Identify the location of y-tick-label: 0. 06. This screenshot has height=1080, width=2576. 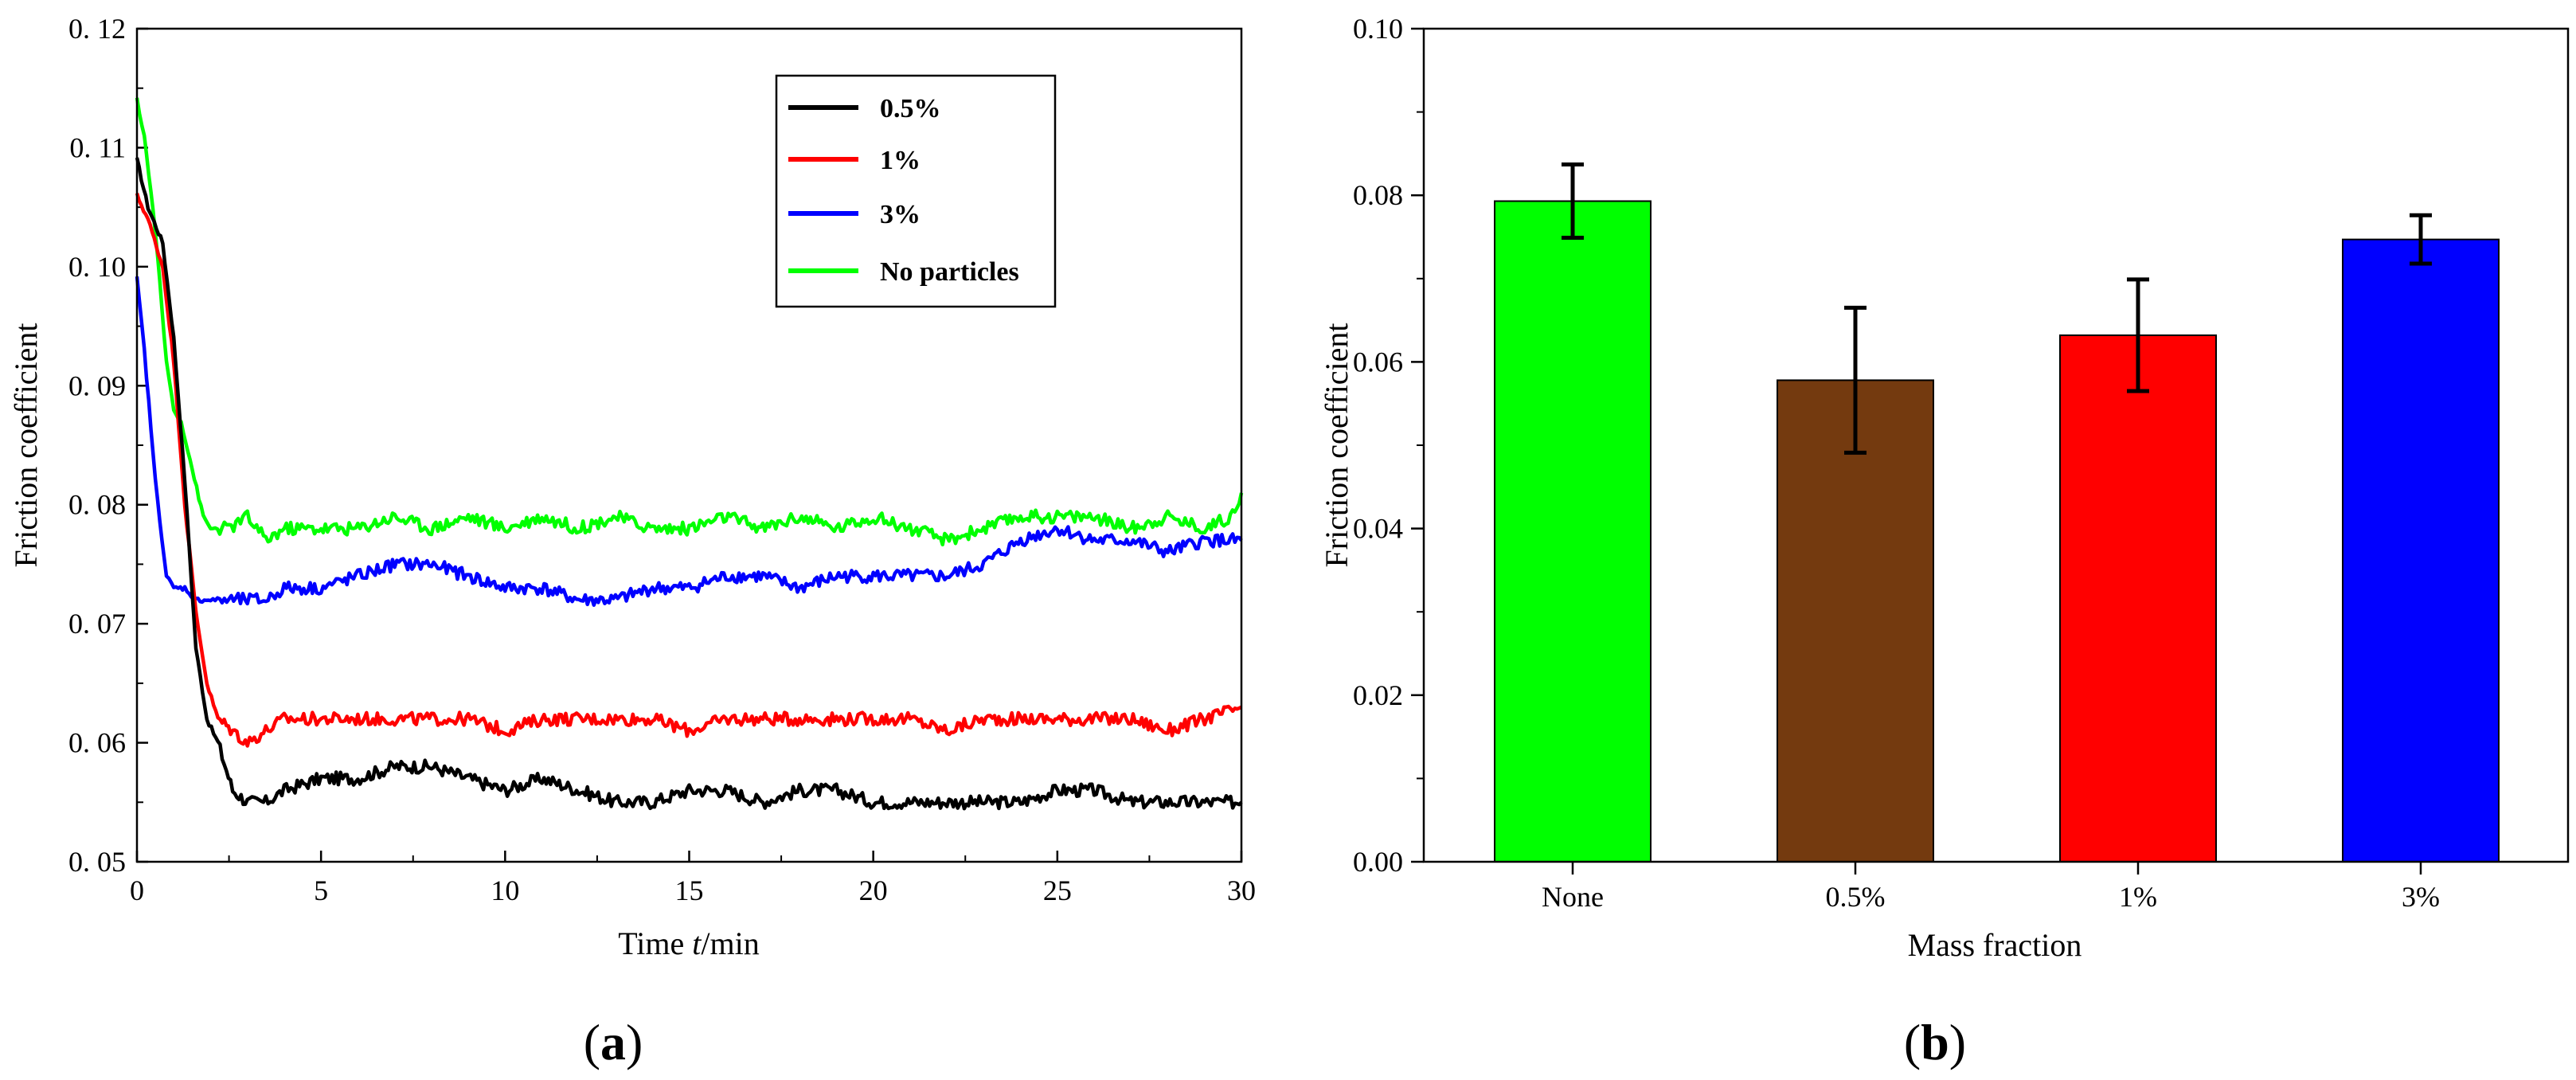
(97, 743).